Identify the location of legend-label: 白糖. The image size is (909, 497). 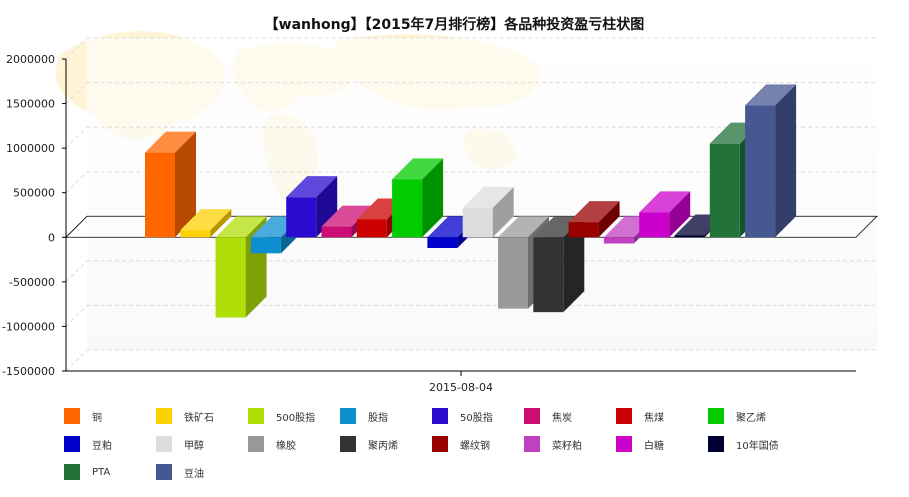
(654, 446).